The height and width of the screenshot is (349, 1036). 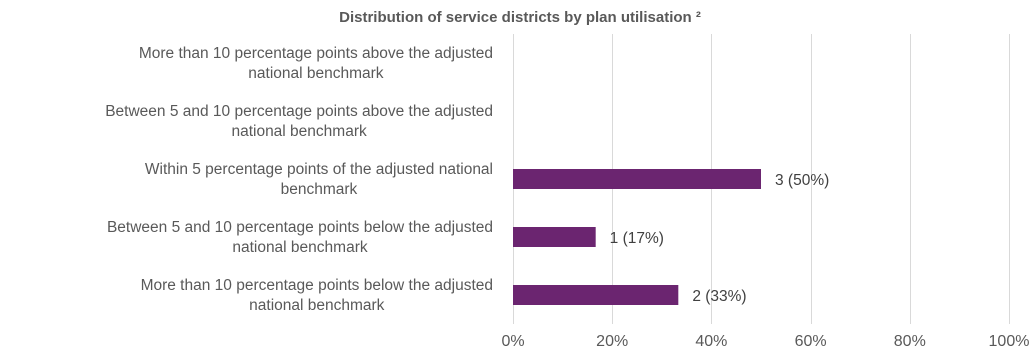 I want to click on data-label: 2 (33%), so click(x=719, y=296).